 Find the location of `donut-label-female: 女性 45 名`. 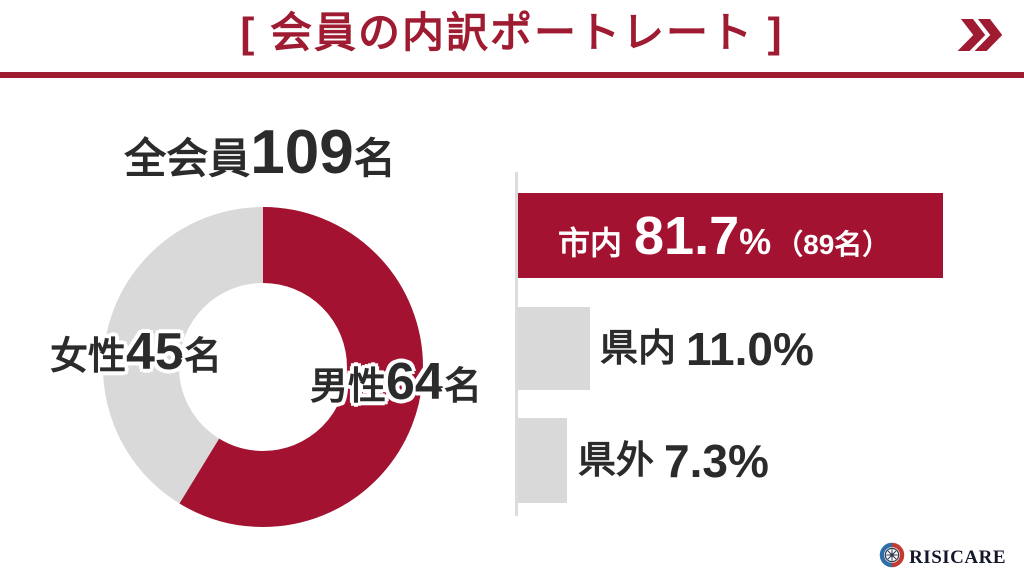

donut-label-female: 女性 45 名 is located at coordinates (136, 352).